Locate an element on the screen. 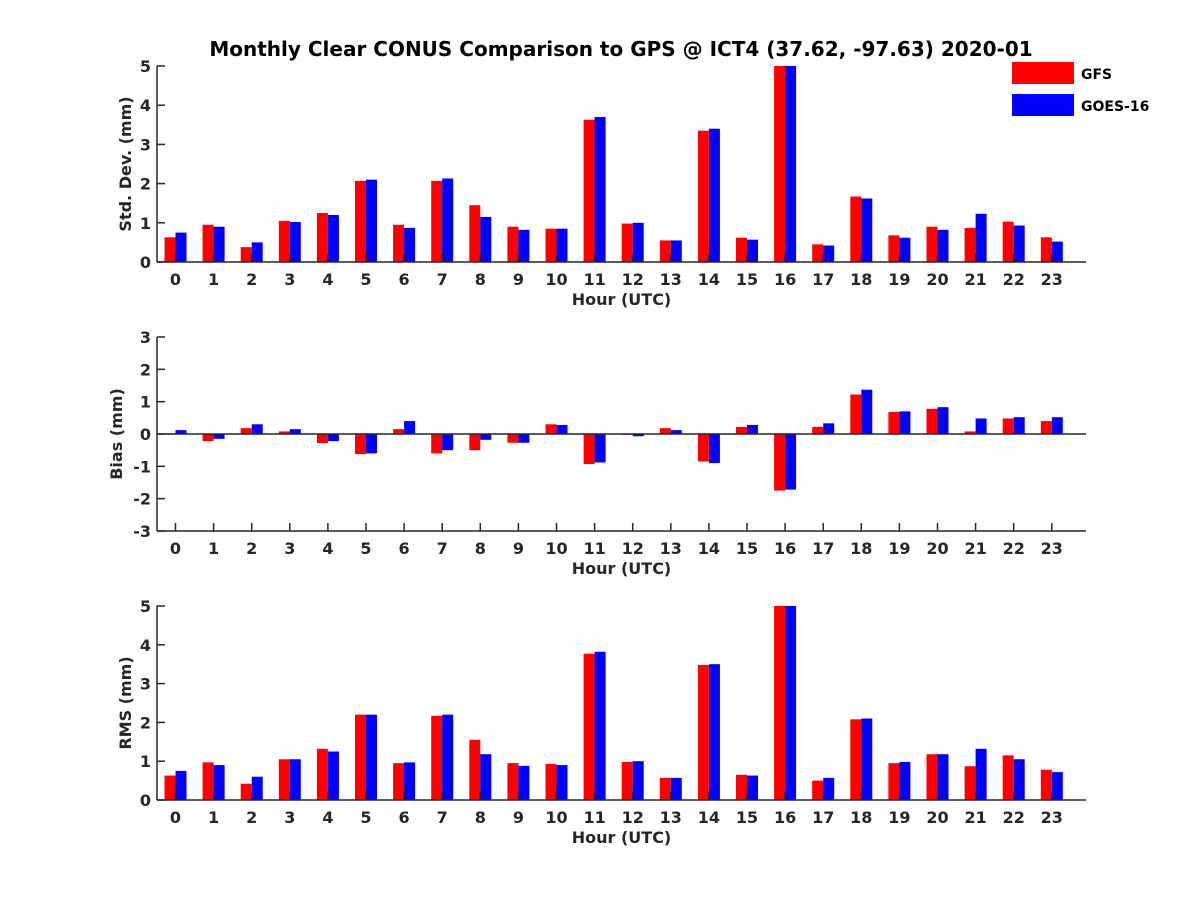  bias-x-tick-label: 2 is located at coordinates (251, 548).